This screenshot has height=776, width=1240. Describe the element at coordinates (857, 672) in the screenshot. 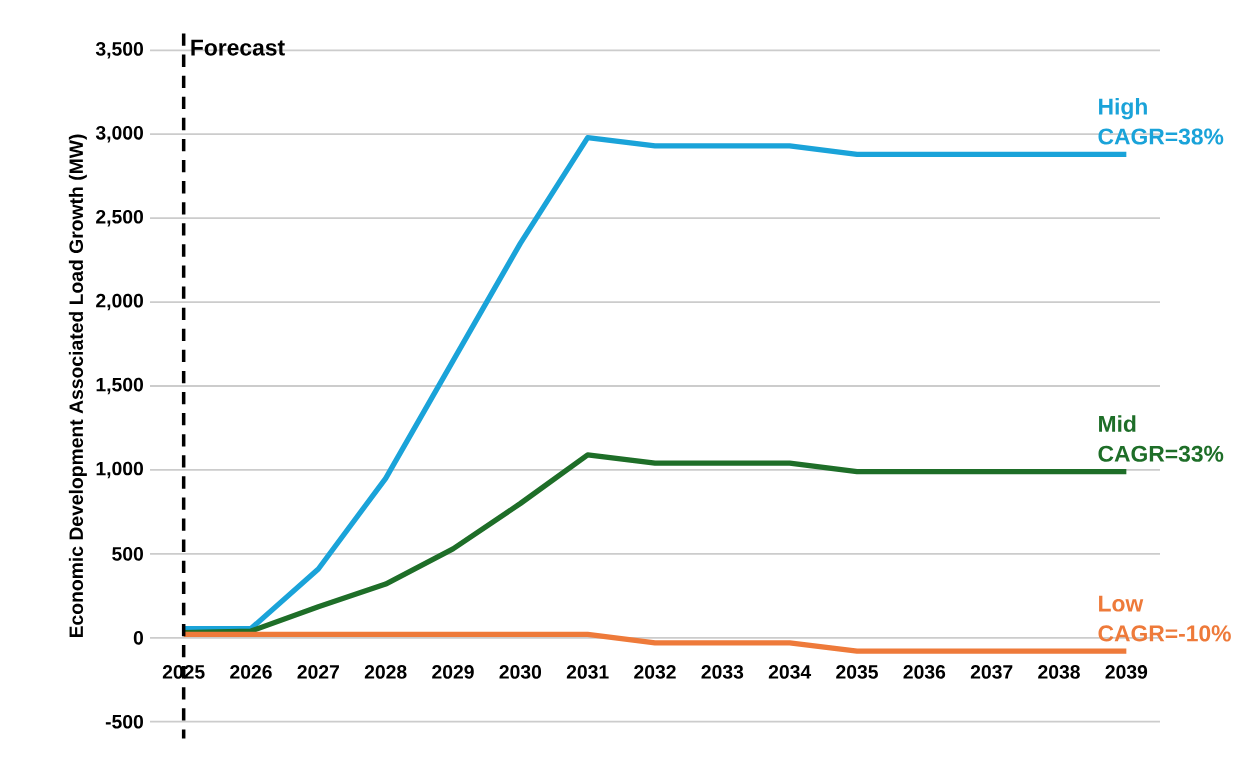

I see `x-tick-label: 2035` at that location.